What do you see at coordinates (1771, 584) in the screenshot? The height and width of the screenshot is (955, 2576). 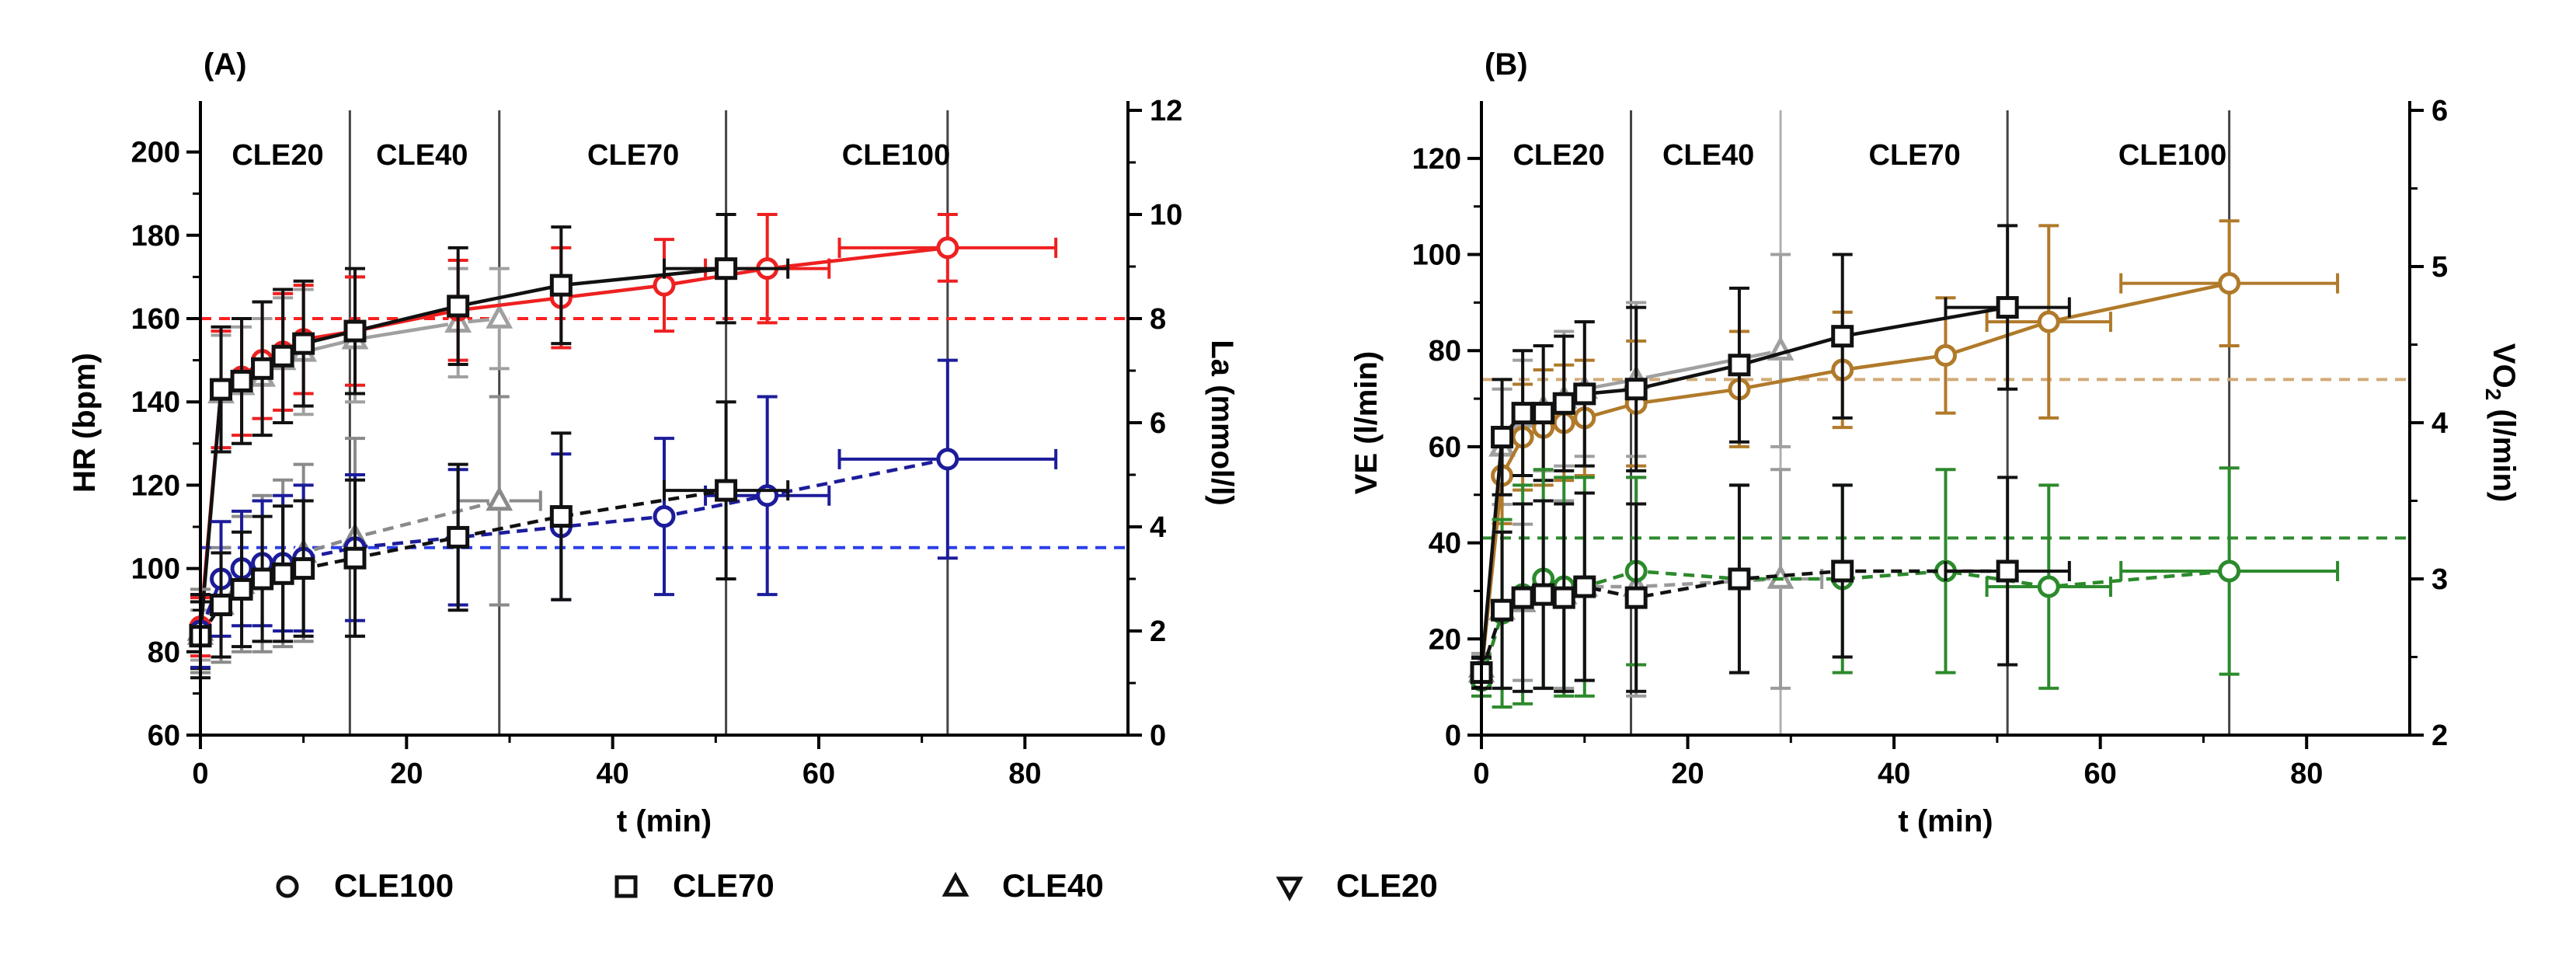 I see `series-vo2-cle70` at bounding box center [1771, 584].